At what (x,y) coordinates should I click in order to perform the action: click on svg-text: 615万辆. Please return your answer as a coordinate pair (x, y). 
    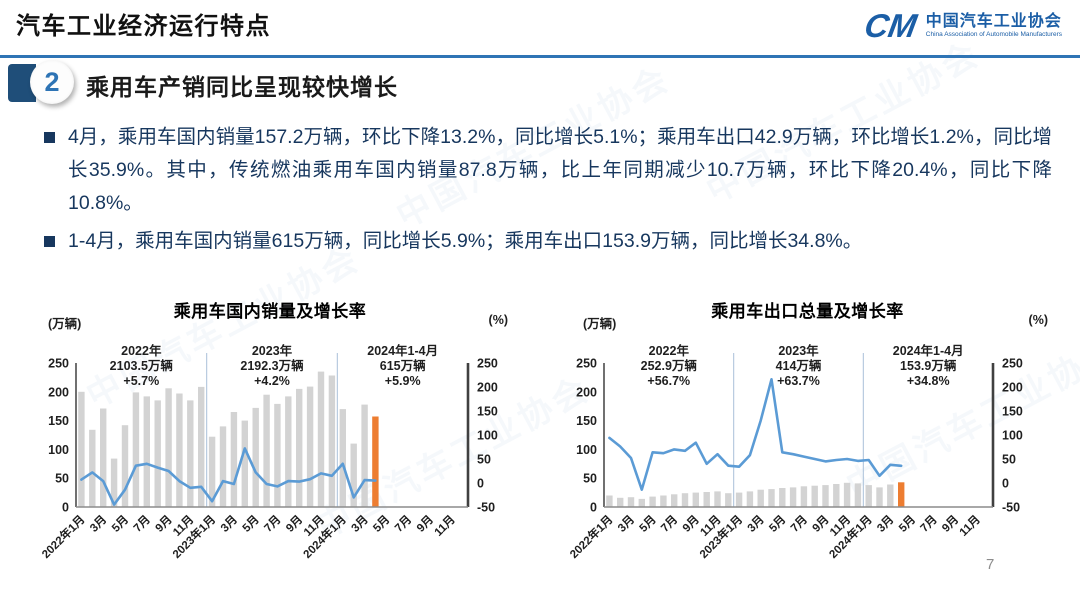
    Looking at the image, I should click on (403, 365).